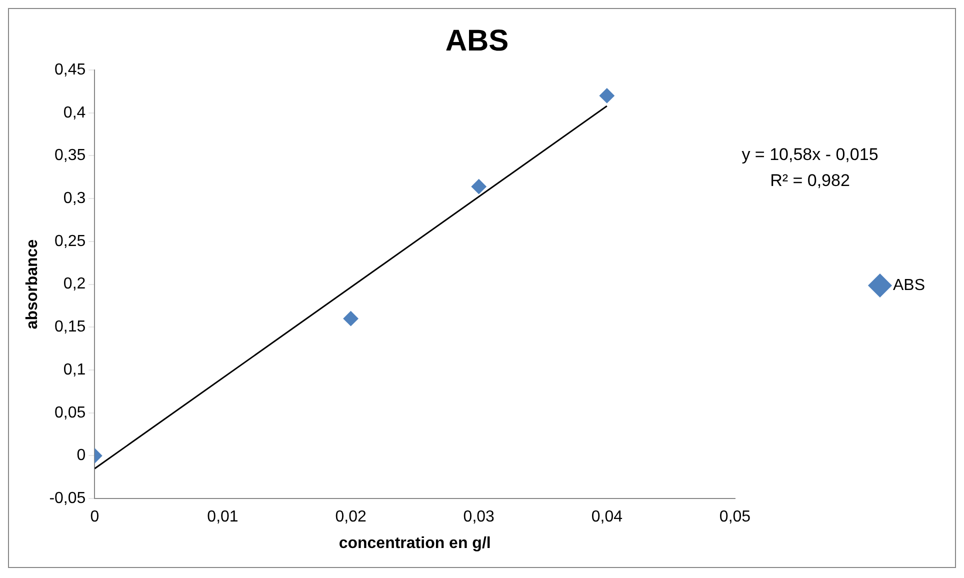 The image size is (964, 578). What do you see at coordinates (74, 113) in the screenshot?
I see `y-tick-label: 0,4` at bounding box center [74, 113].